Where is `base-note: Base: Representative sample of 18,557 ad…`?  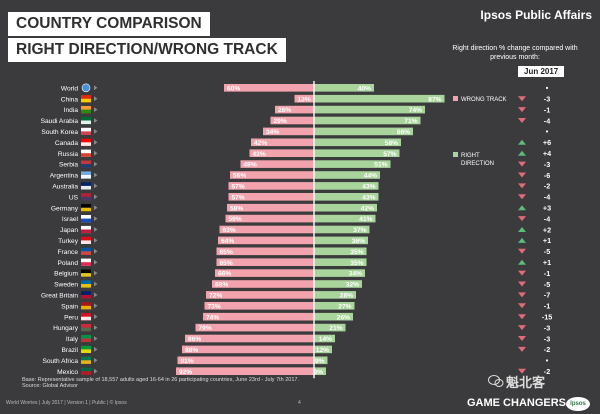 base-note: Base: Representative sample of 18,557 ad… is located at coordinates (160, 383).